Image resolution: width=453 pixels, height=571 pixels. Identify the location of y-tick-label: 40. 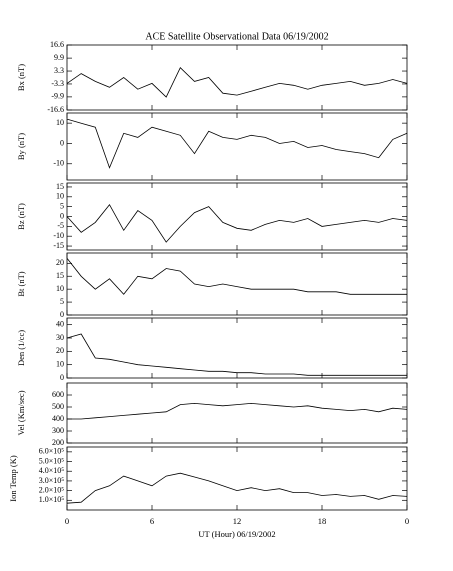
(60, 323).